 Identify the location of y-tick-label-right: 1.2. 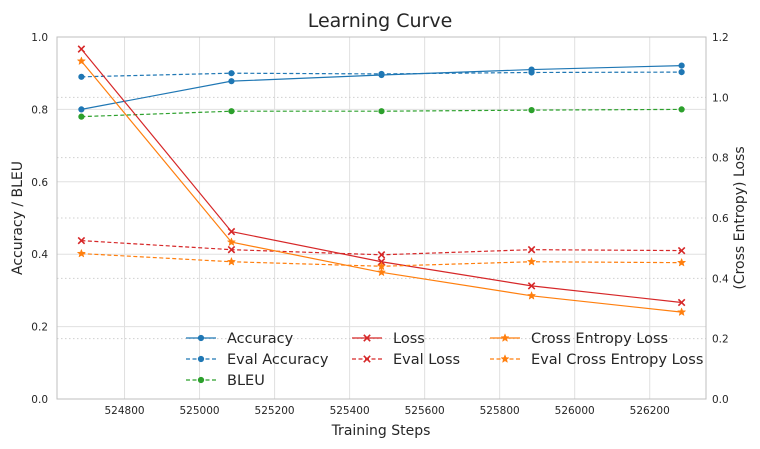
(720, 38).